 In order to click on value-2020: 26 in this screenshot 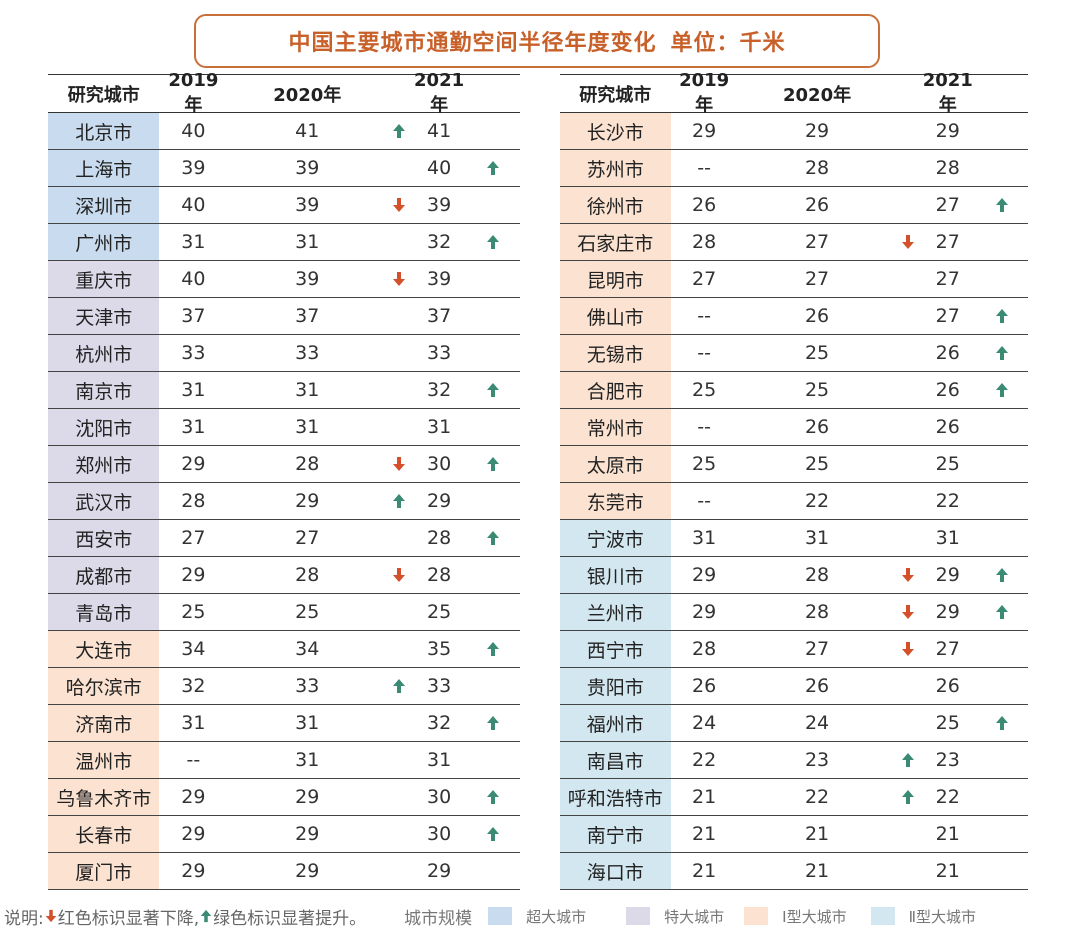, I will do `click(817, 686)`.